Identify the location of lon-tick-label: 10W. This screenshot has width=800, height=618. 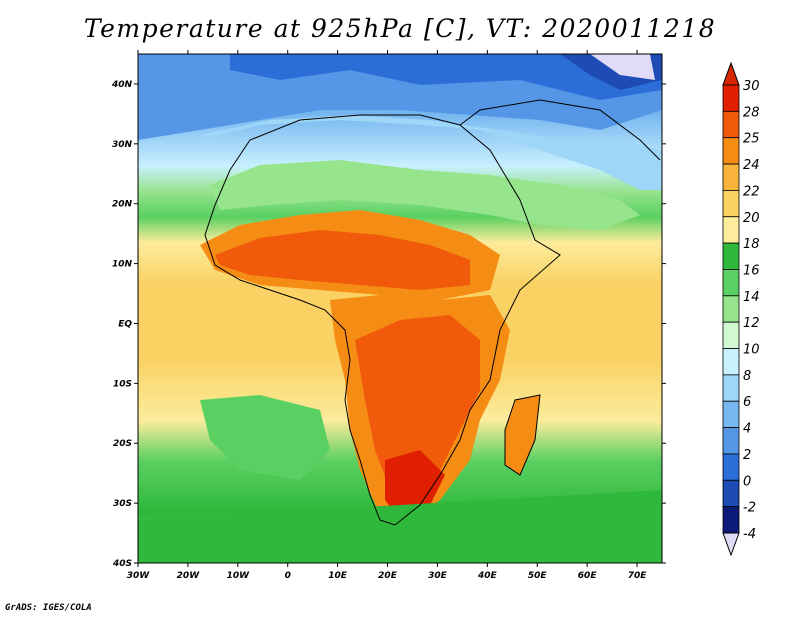
(239, 576).